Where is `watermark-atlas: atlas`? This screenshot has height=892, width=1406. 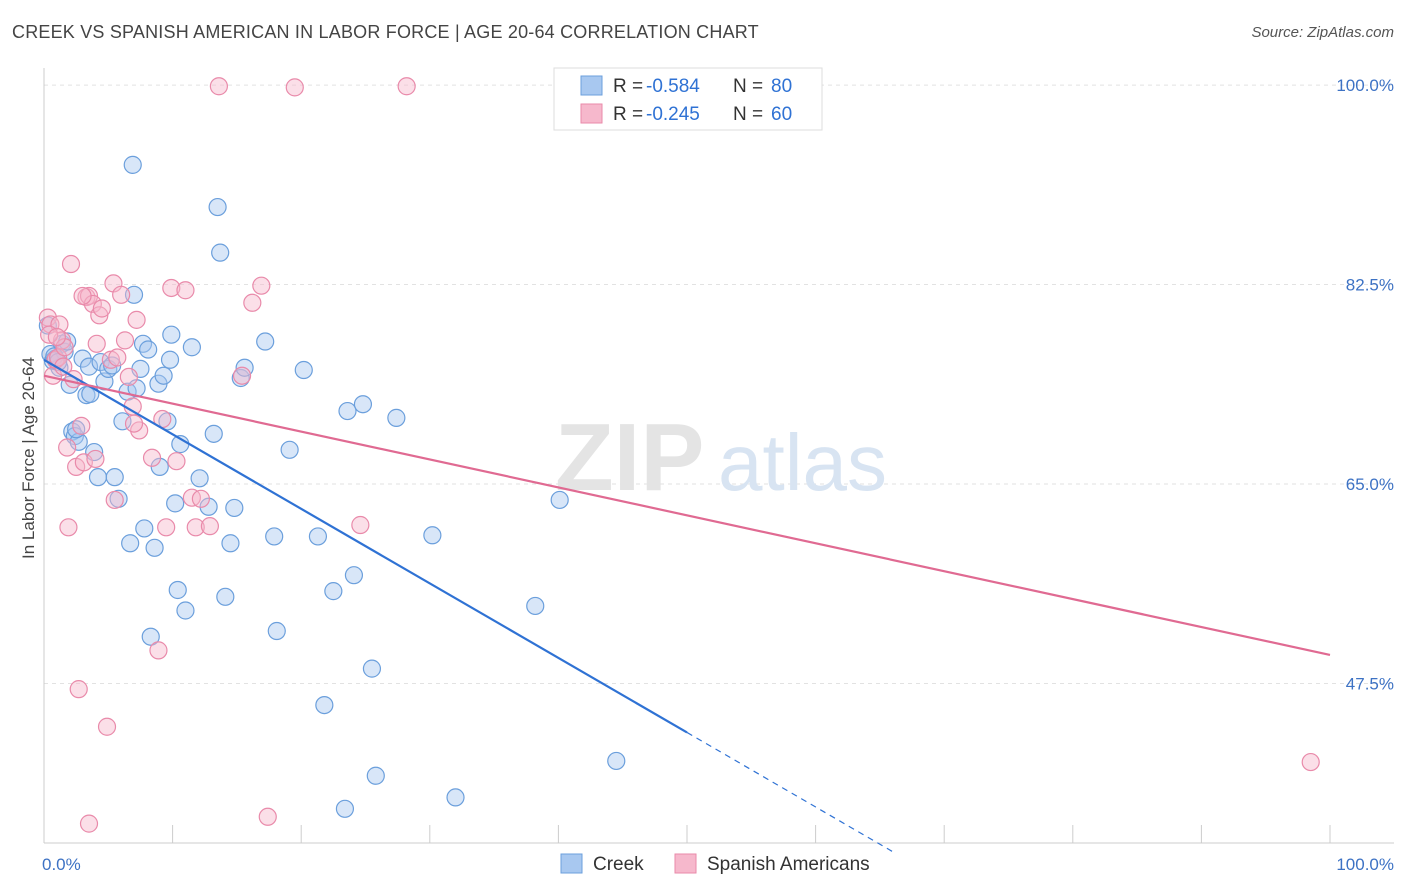 watermark-atlas: atlas is located at coordinates (802, 462).